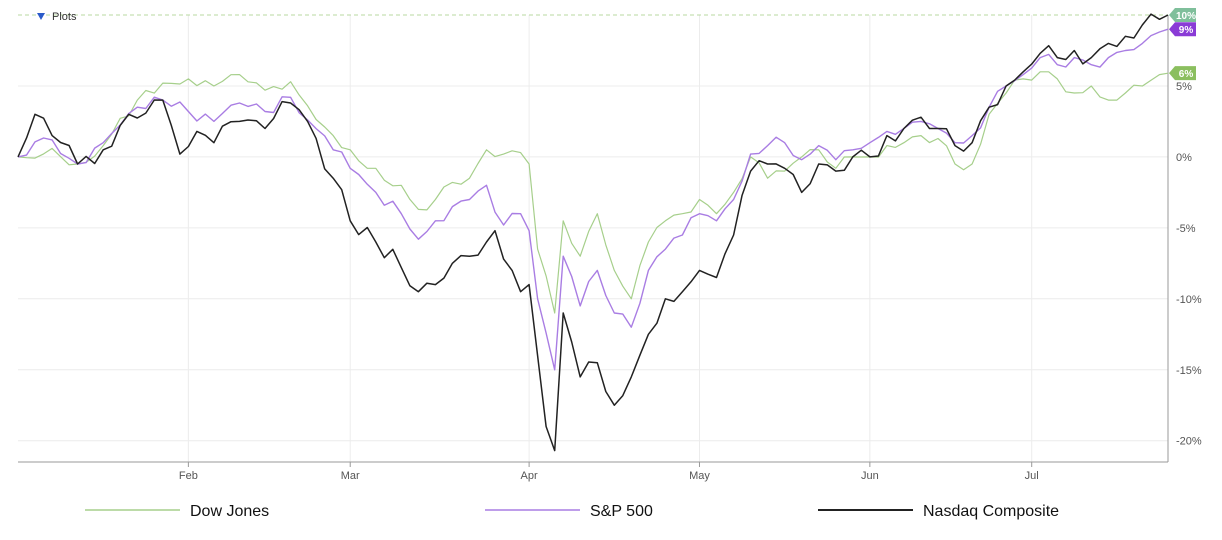 The image size is (1222, 540). Describe the element at coordinates (1186, 74) in the screenshot. I see `end-badge-label: 6%` at that location.